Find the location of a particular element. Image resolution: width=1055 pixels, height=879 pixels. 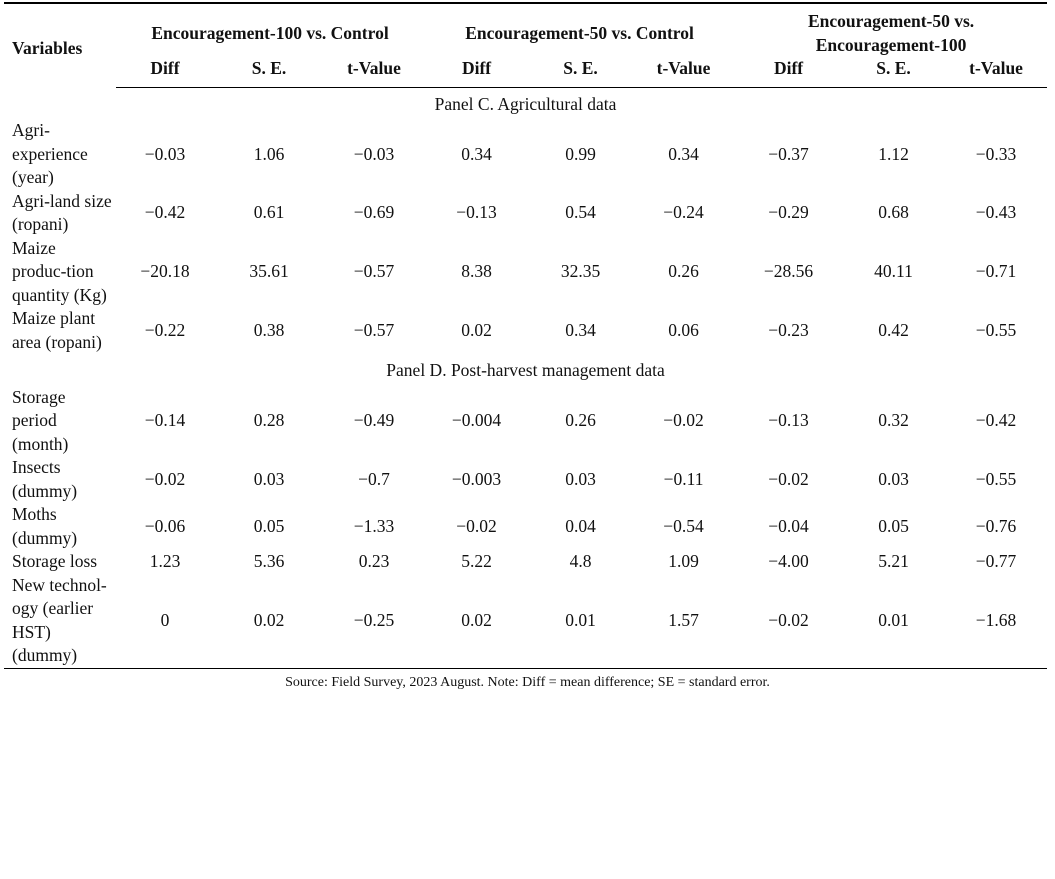

value-cell: 0.42 is located at coordinates (893, 329).